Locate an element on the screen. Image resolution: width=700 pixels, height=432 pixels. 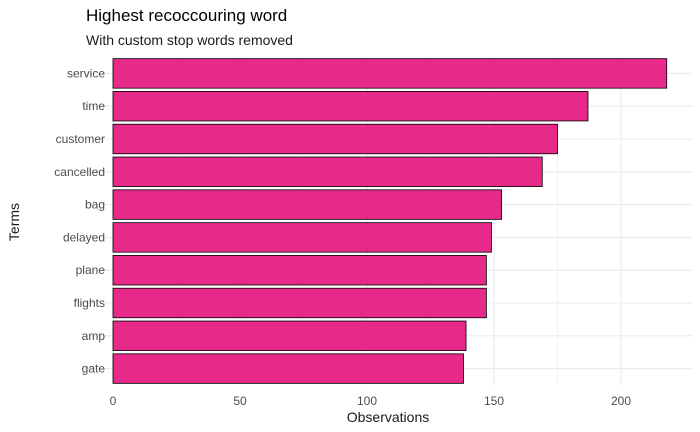
y-tick-label: cancelled is located at coordinates (79, 172).